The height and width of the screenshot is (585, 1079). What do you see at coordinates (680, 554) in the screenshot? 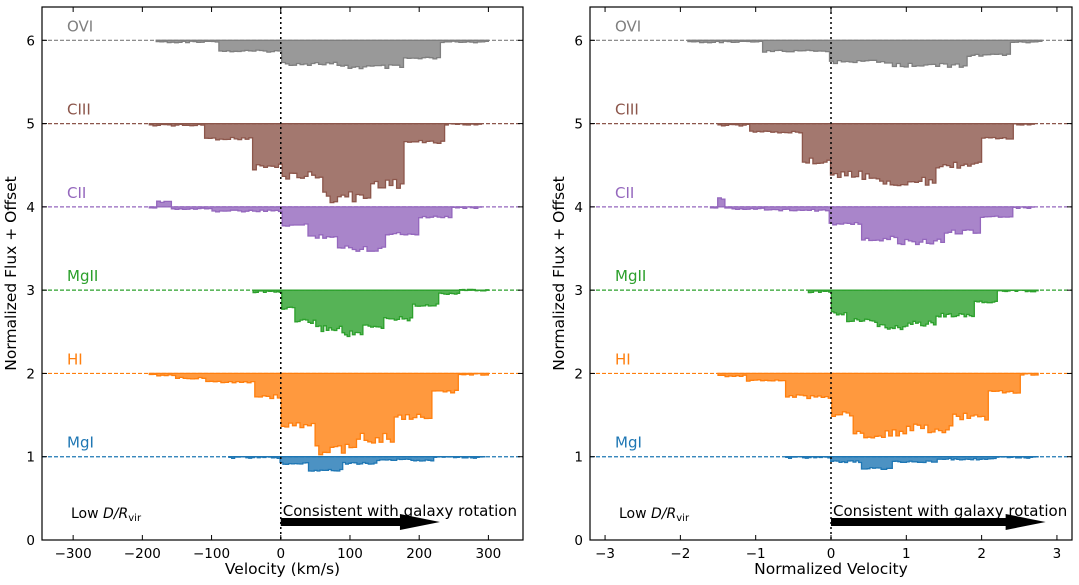
I see `x-tick-label: −2` at bounding box center [680, 554].